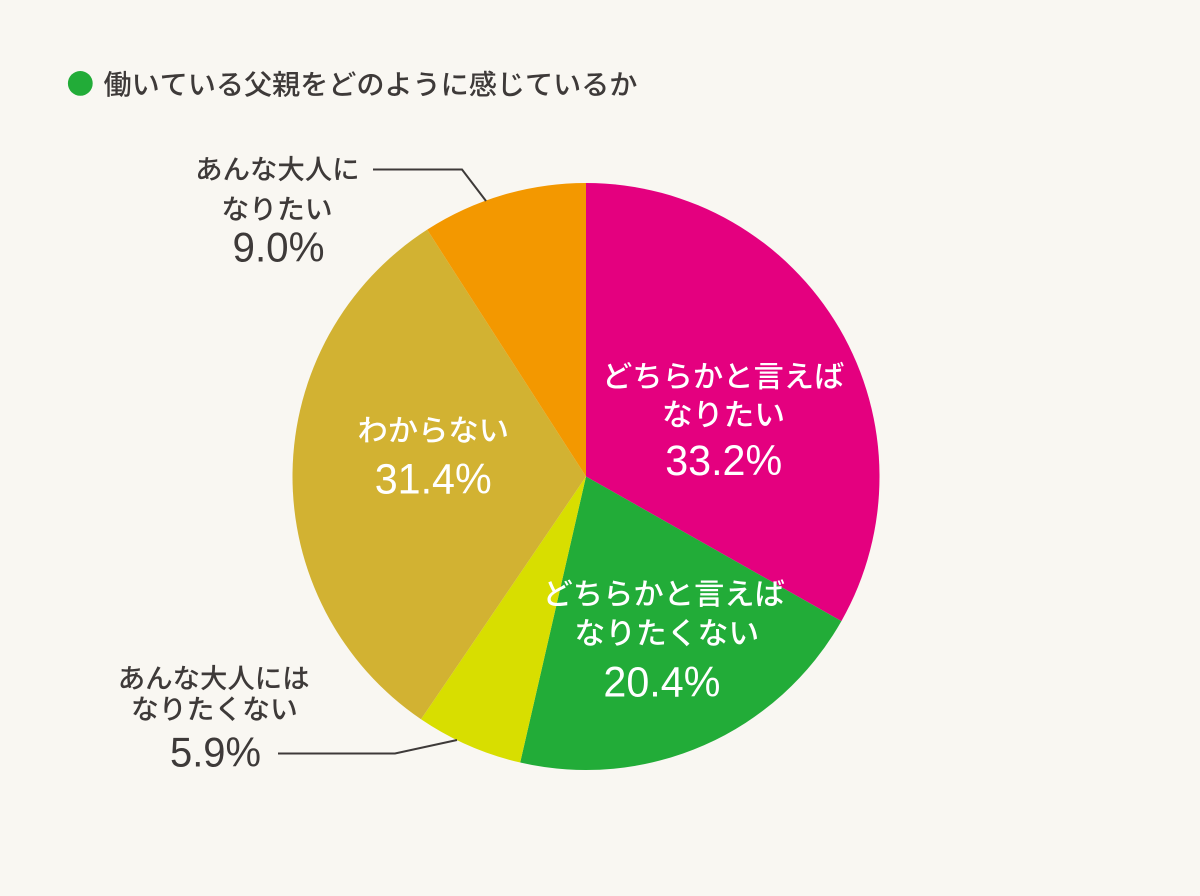 This screenshot has width=1200, height=896. Describe the element at coordinates (723, 461) in the screenshot. I see `svg-text: 33.2%` at that location.